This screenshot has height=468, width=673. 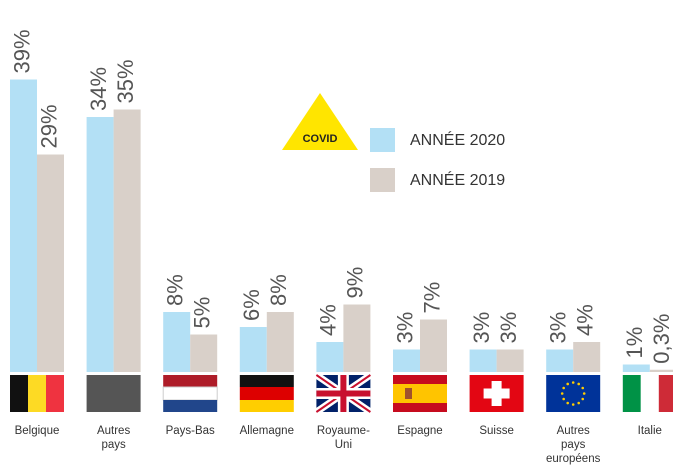 What do you see at coordinates (125, 81) in the screenshot?
I see `value-label: 35%` at bounding box center [125, 81].